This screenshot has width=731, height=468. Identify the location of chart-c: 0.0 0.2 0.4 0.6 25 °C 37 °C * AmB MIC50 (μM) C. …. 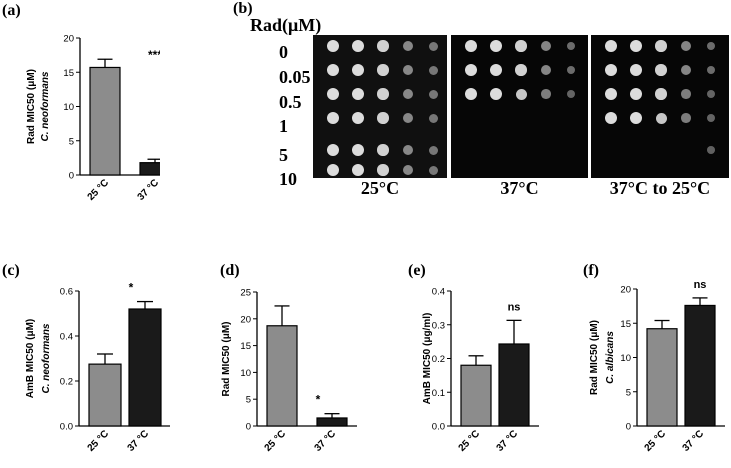
(97, 367).